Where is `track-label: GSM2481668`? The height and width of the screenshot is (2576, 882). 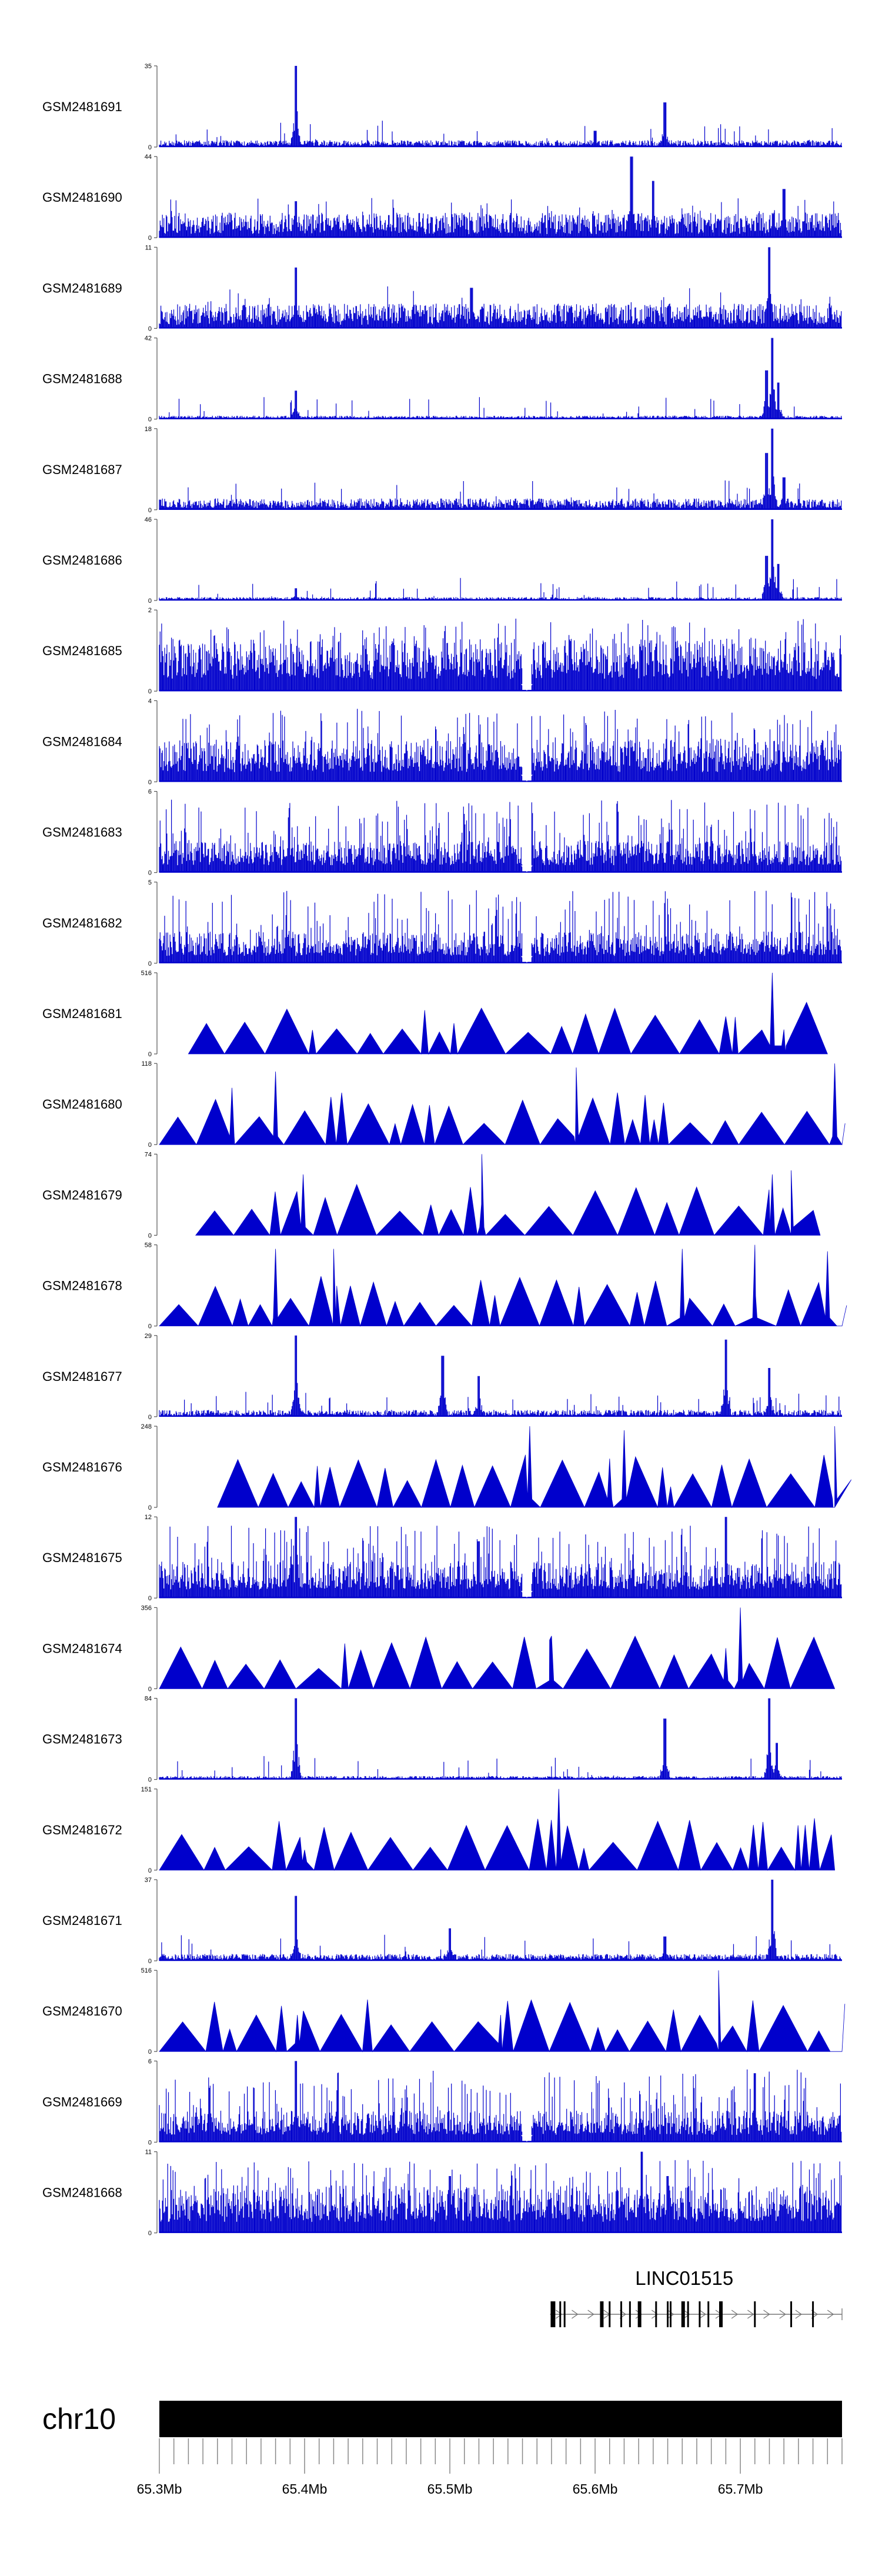 track-label: GSM2481668 is located at coordinates (82, 2192).